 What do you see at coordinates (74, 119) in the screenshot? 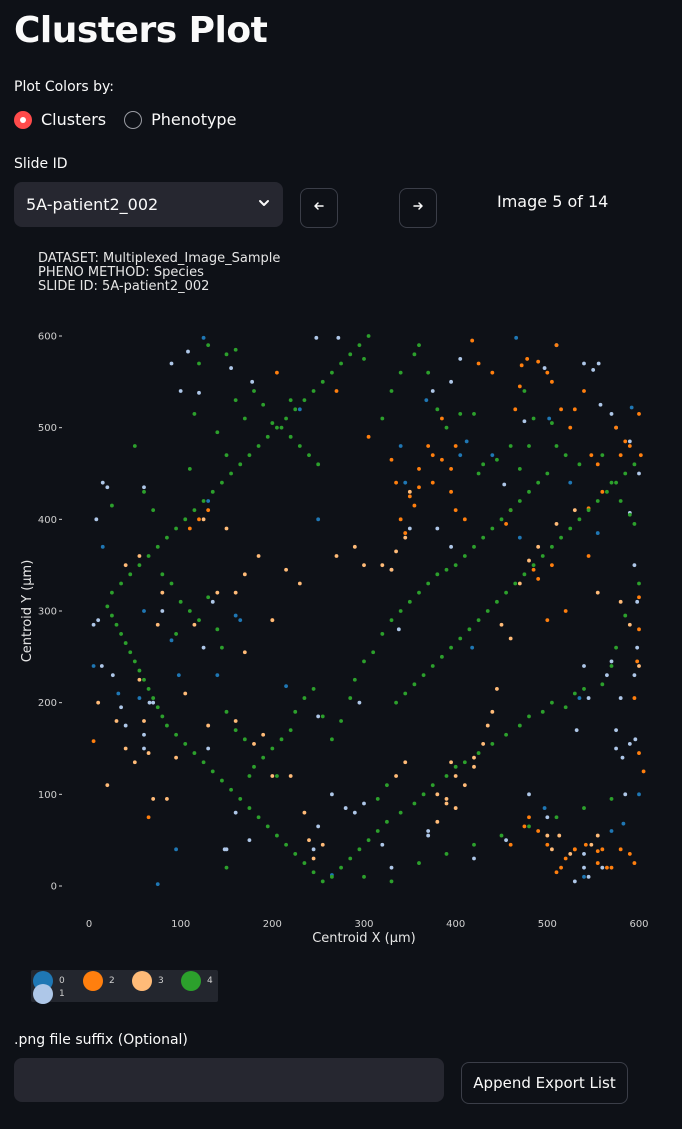
I see `radio-clusters-label: Clusters` at bounding box center [74, 119].